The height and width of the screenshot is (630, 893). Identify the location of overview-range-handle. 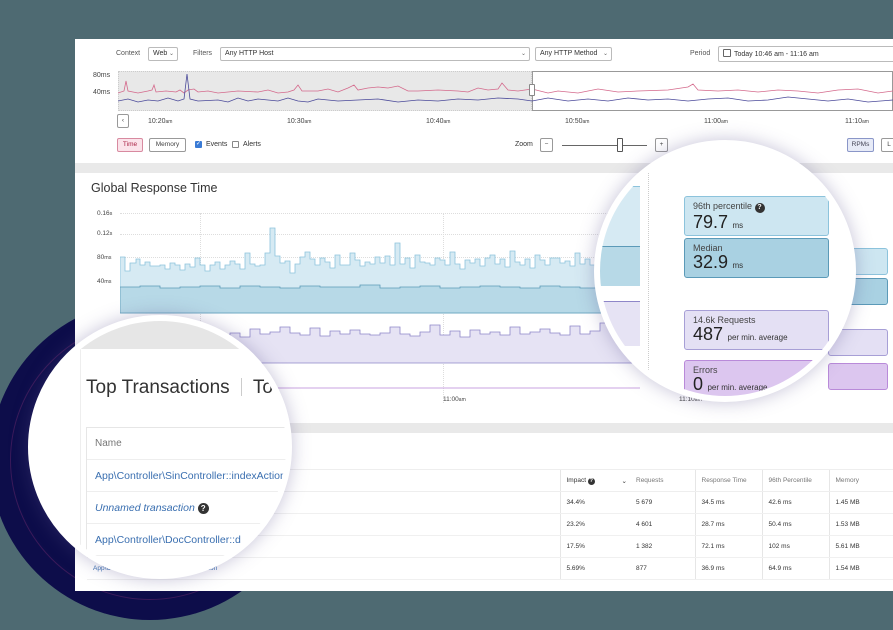
(532, 90).